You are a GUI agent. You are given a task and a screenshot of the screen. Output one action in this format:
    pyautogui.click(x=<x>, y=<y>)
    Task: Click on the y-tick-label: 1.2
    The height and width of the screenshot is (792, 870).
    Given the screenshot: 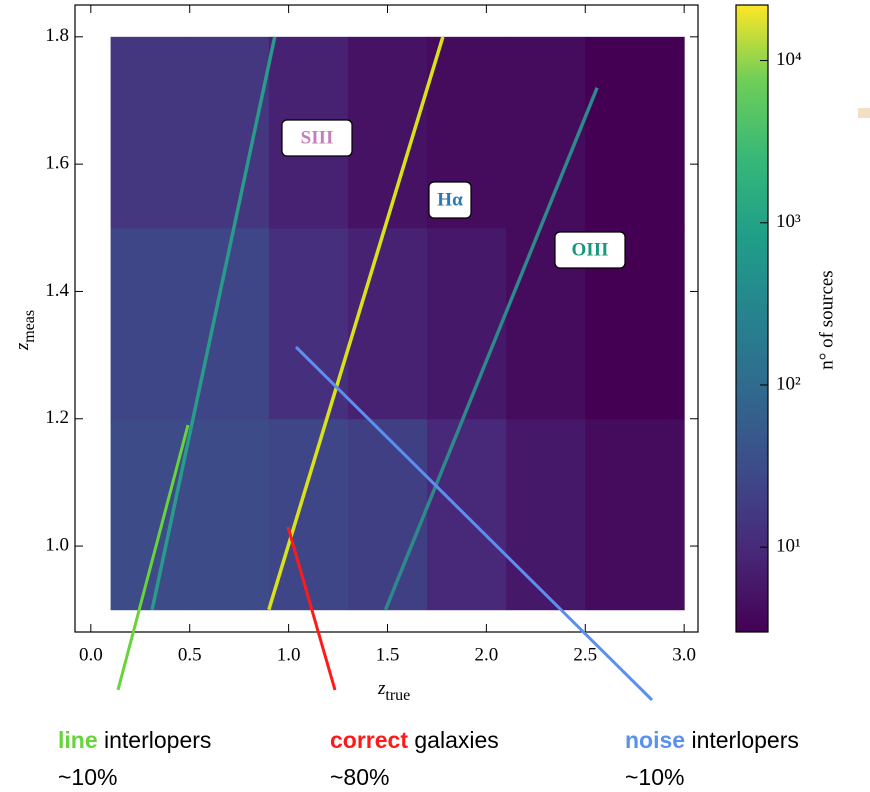 What is the action you would take?
    pyautogui.click(x=57, y=417)
    